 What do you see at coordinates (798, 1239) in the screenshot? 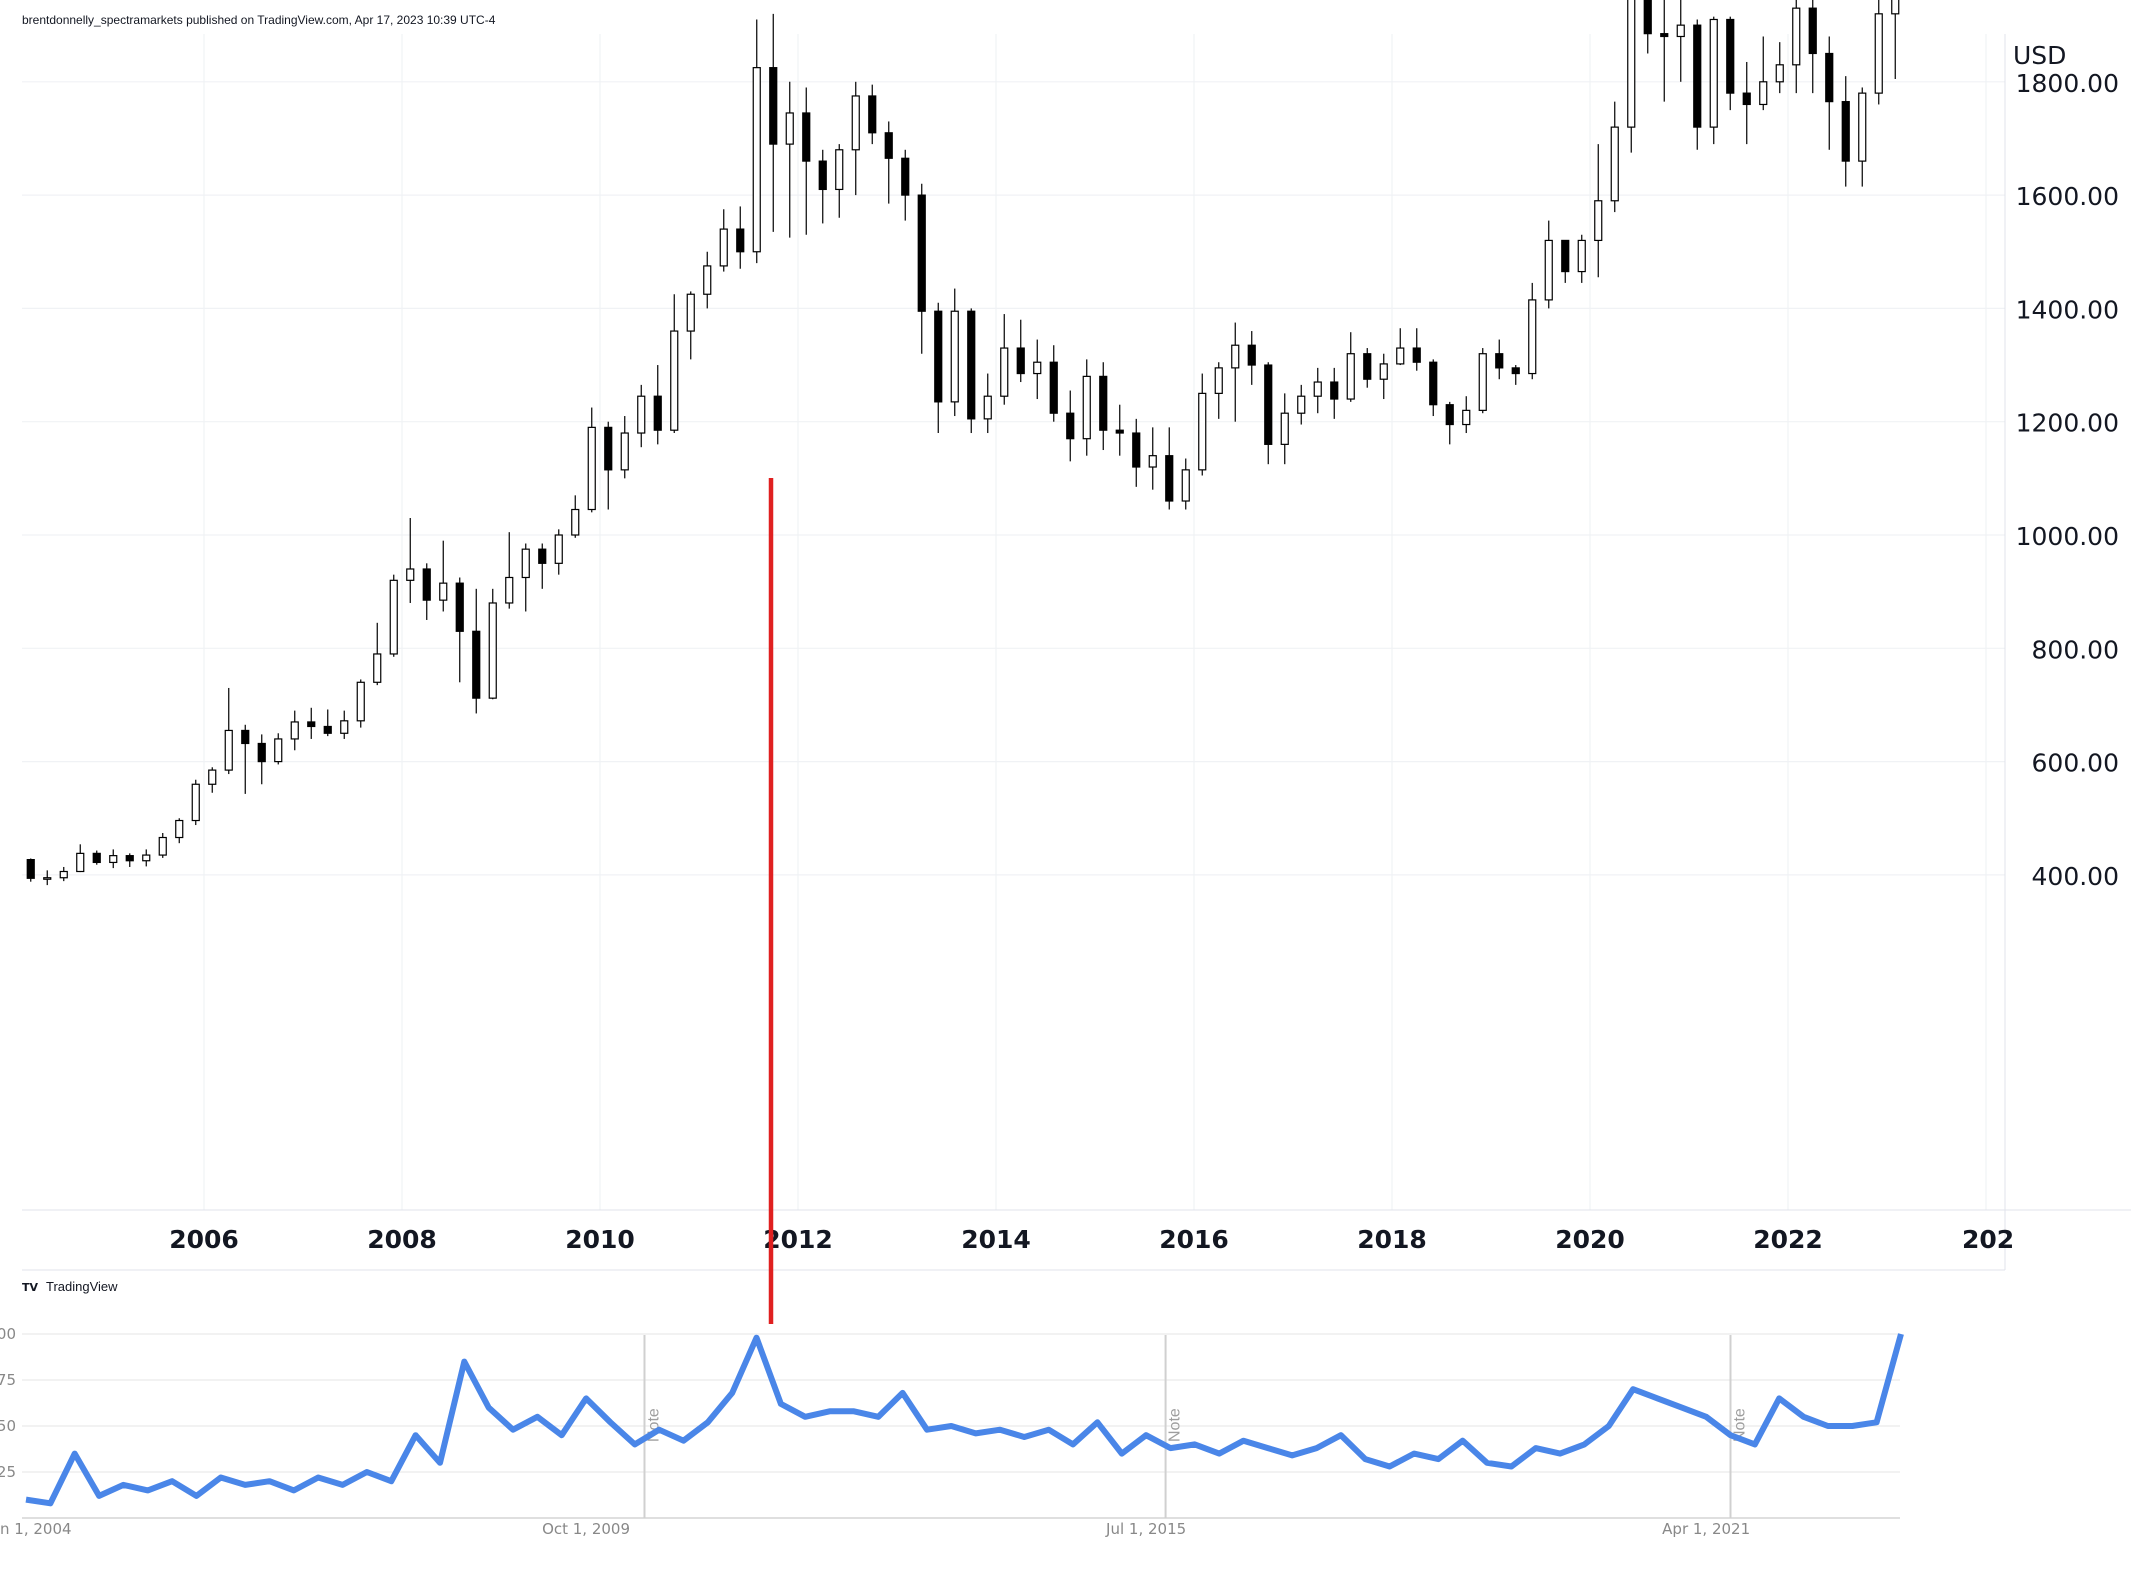
I see `time-tick-label: 2012` at bounding box center [798, 1239].